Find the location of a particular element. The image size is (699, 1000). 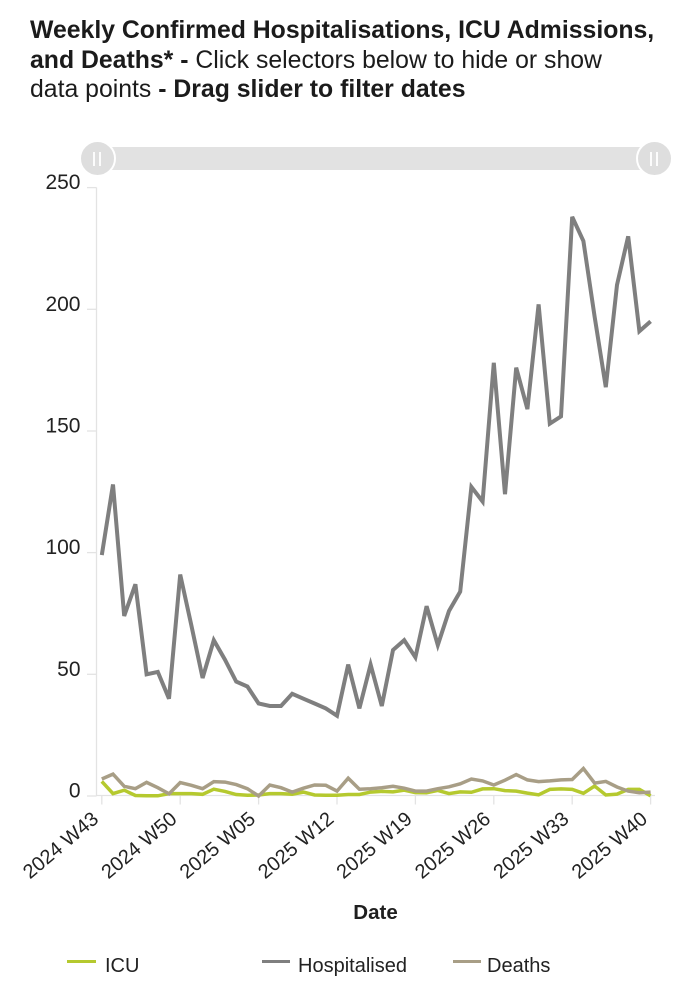

svg-text: 250 is located at coordinates (62, 182).